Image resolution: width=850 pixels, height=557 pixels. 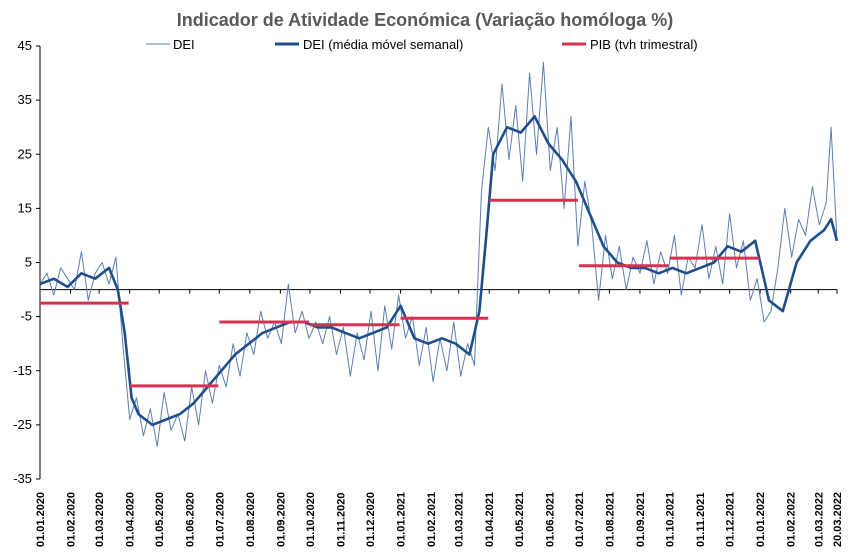 I want to click on y-tick-label: 15, so click(x=25, y=207).